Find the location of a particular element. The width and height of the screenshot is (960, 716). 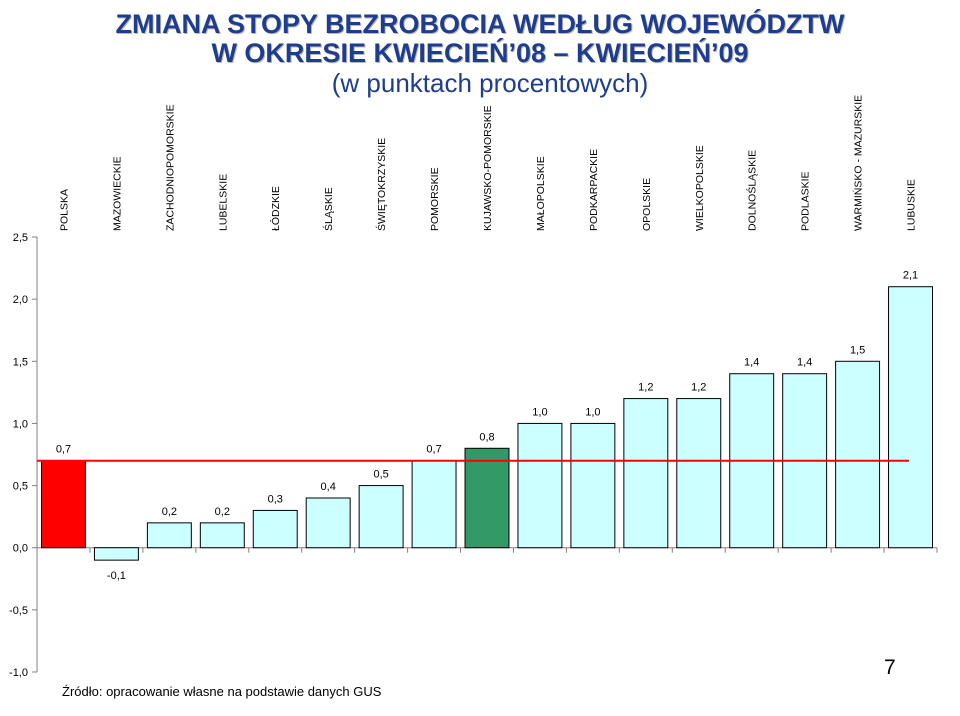

value-label: 0,5 is located at coordinates (380, 475).